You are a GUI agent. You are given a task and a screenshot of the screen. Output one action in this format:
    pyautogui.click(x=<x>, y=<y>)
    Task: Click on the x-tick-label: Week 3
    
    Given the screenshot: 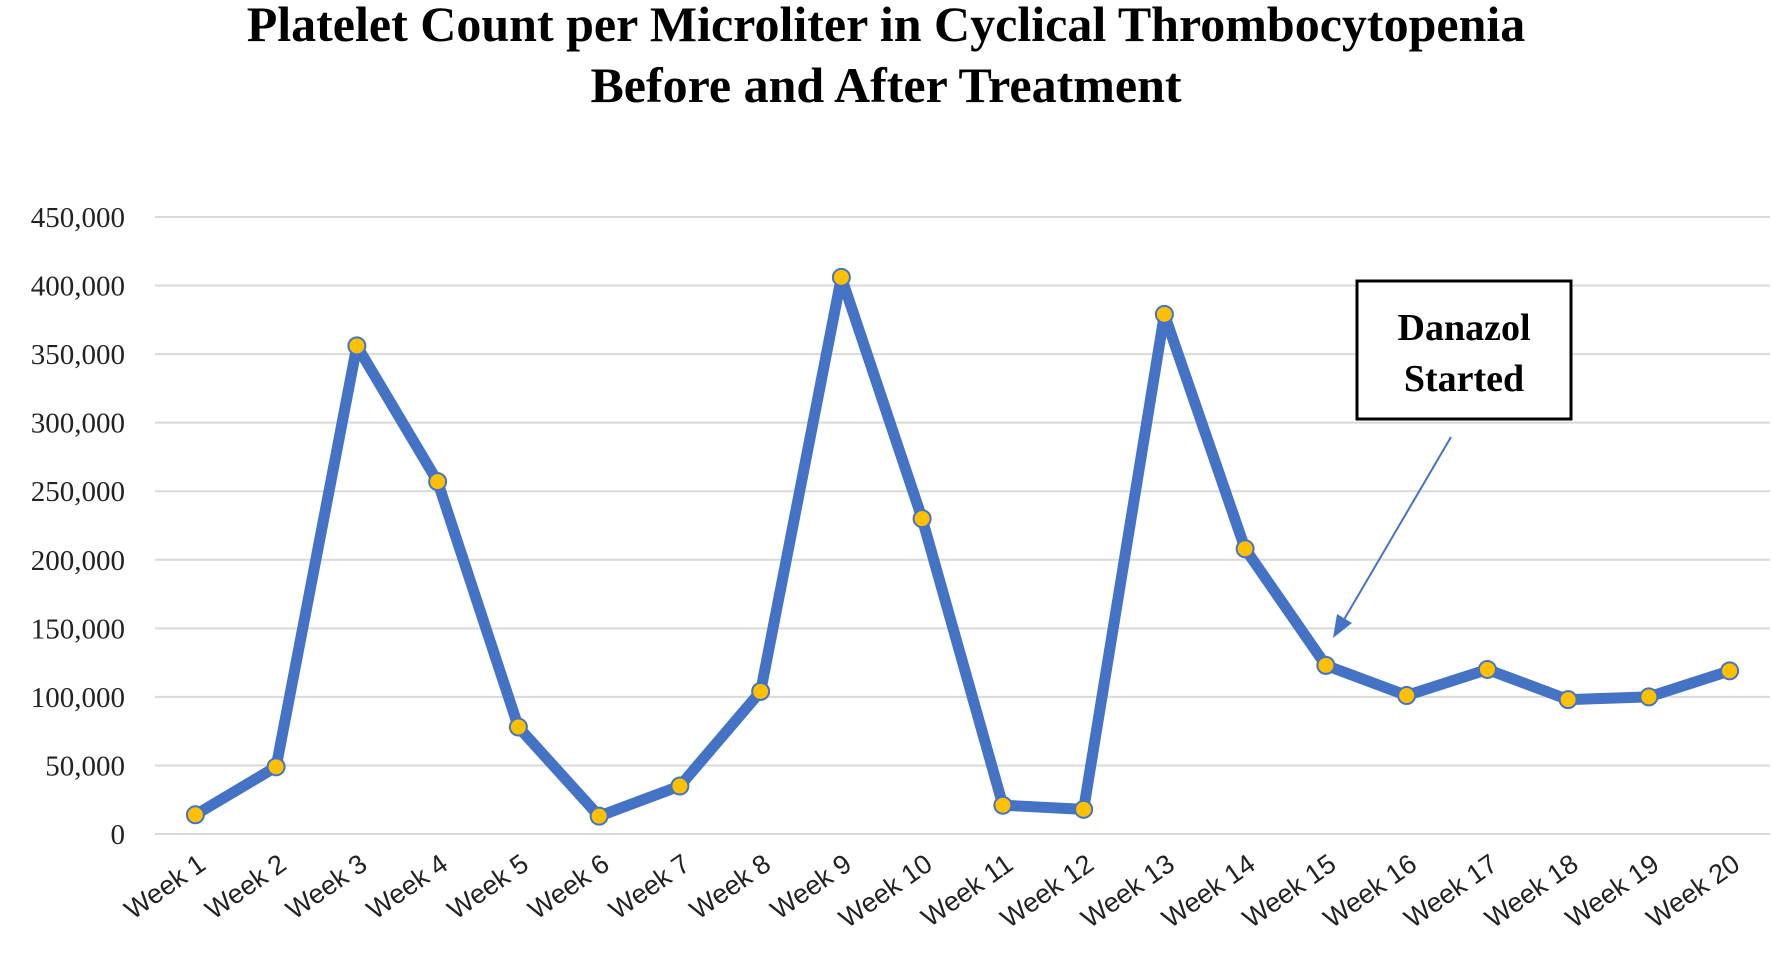 What is the action you would take?
    pyautogui.click(x=327, y=886)
    